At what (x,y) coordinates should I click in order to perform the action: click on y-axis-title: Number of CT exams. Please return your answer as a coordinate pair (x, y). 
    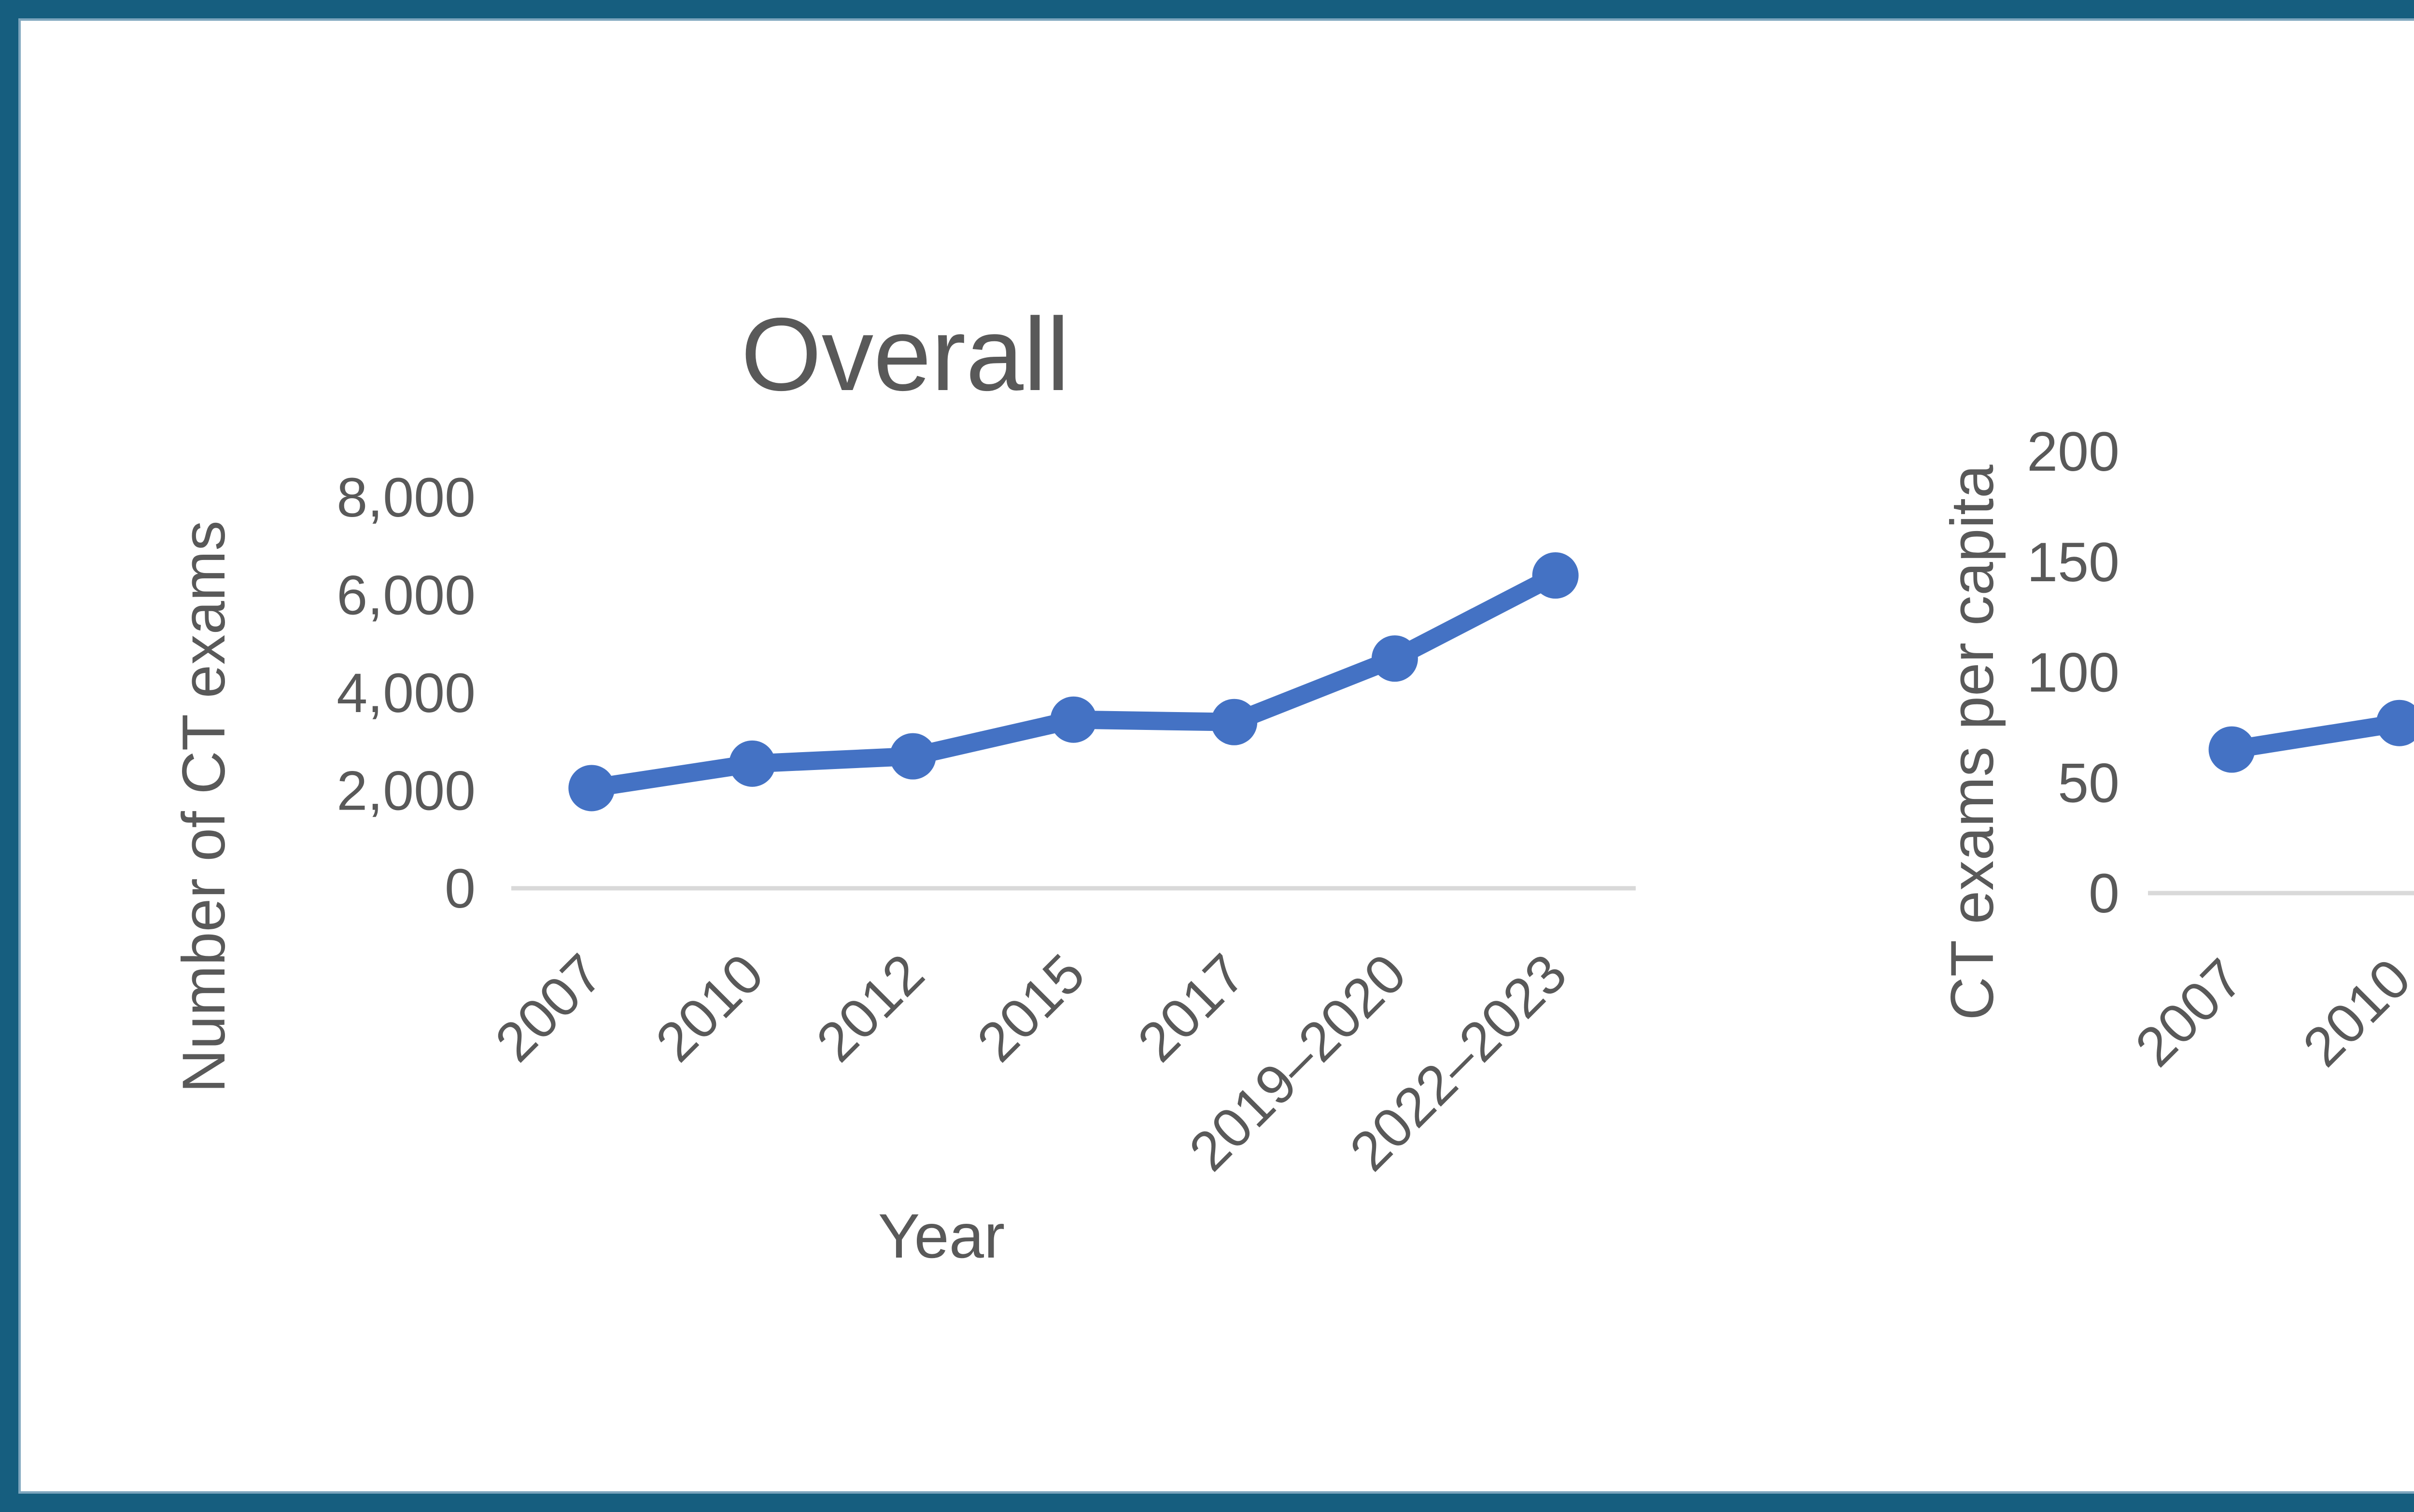
    Looking at the image, I should click on (204, 807).